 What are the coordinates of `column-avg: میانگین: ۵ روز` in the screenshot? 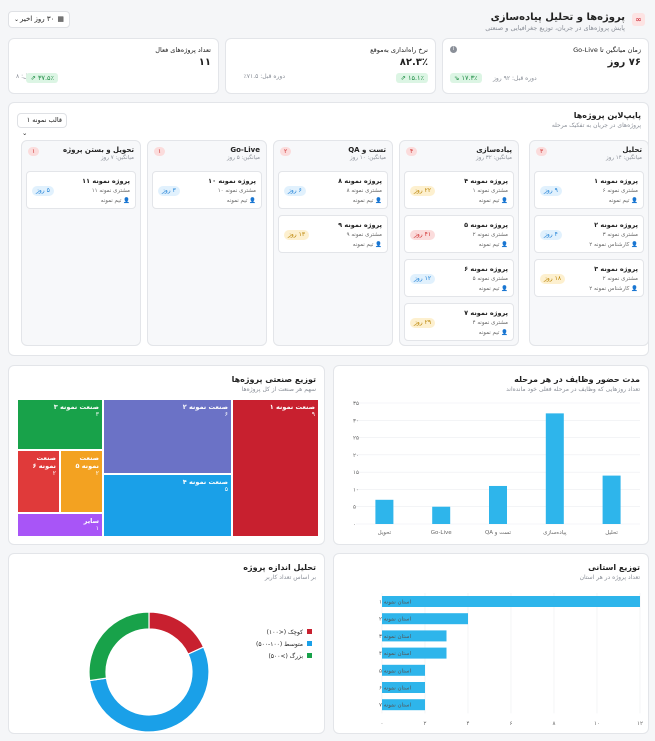 It's located at (243, 158).